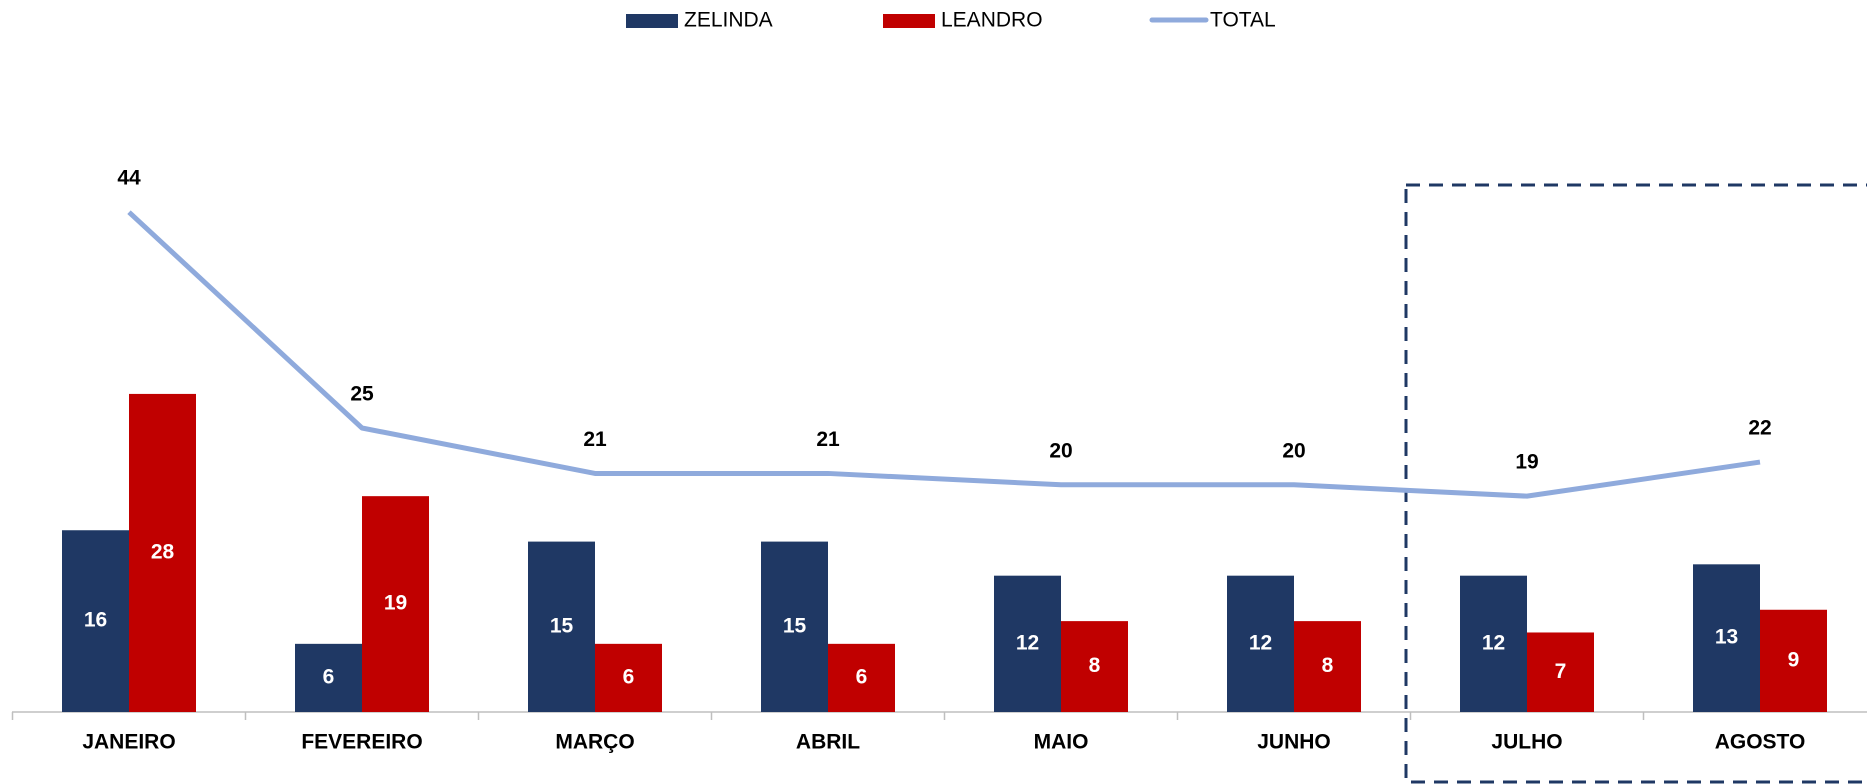 This screenshot has height=784, width=1867. What do you see at coordinates (728, 20) in the screenshot?
I see `legend-label: ZELINDA` at bounding box center [728, 20].